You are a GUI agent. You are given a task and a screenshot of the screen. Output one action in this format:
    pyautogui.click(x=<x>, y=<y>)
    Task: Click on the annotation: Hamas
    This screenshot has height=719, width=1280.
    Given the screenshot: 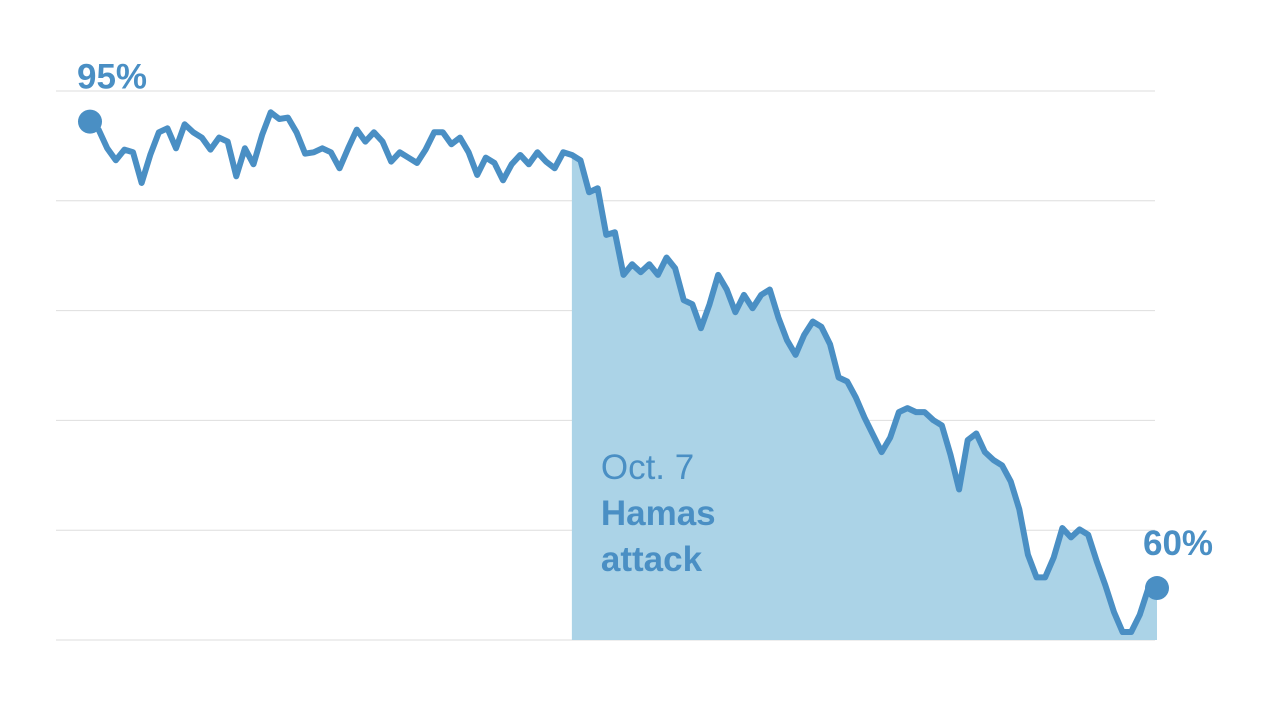 What is the action you would take?
    pyautogui.click(x=658, y=513)
    